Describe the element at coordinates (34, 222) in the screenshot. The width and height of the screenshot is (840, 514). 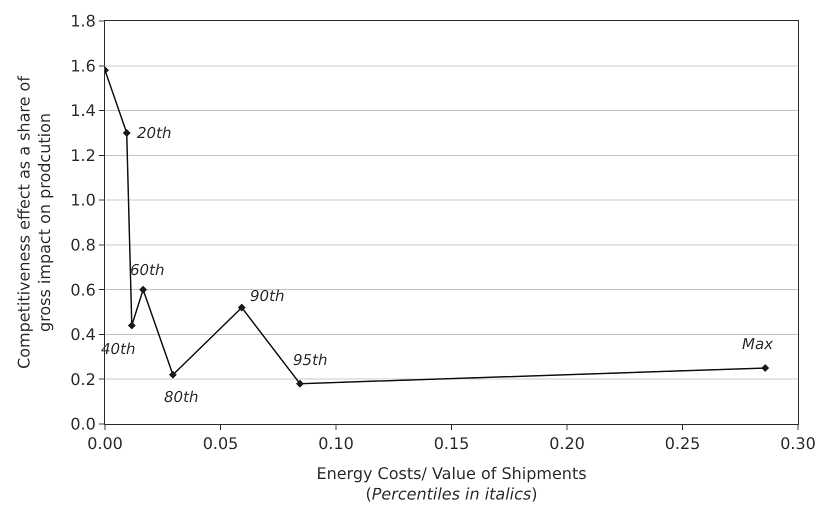
I see `y-axis-title: Competitiveness effect as a share of gross impact on prodcution` at that location.